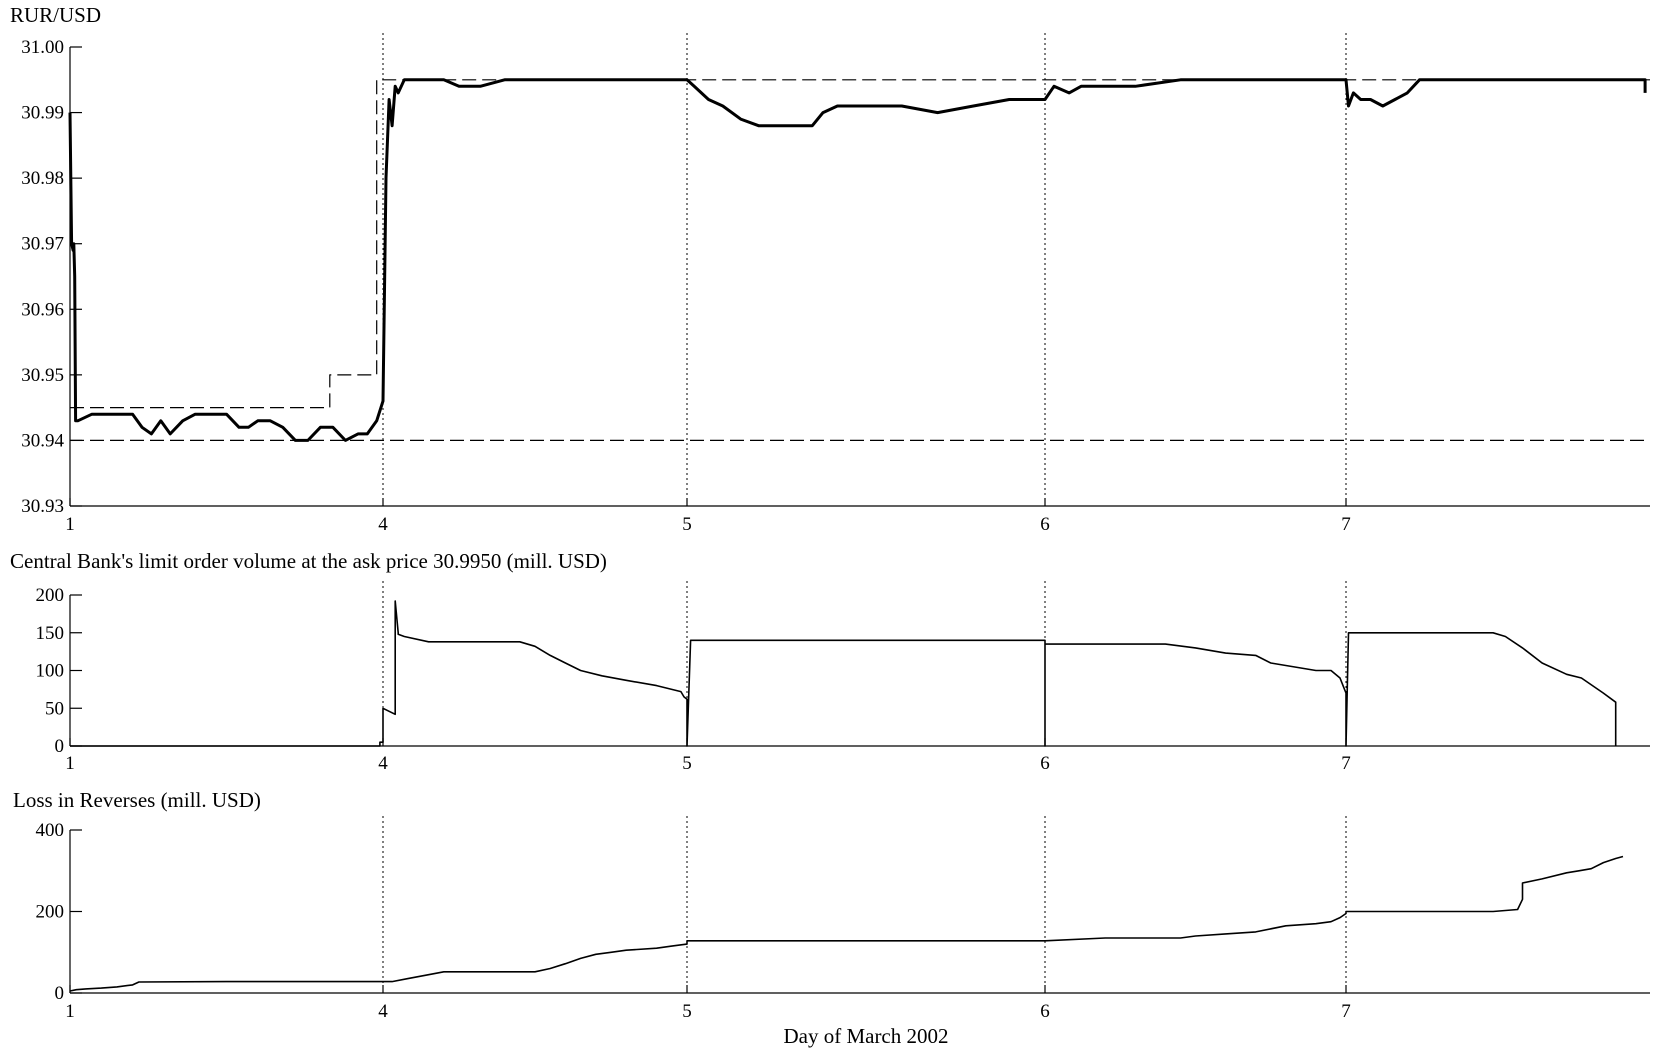 Image resolution: width=1659 pixels, height=1048 pixels. What do you see at coordinates (42, 113) in the screenshot?
I see `y-tick-label: 30.99` at bounding box center [42, 113].